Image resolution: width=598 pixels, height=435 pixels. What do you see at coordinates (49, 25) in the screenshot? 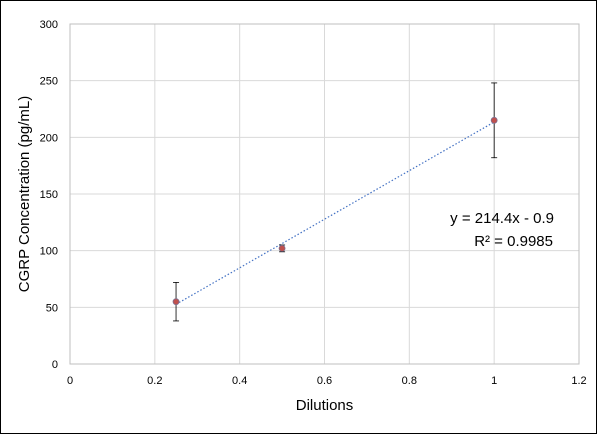
I see `y-tick-label: 300` at bounding box center [49, 25].